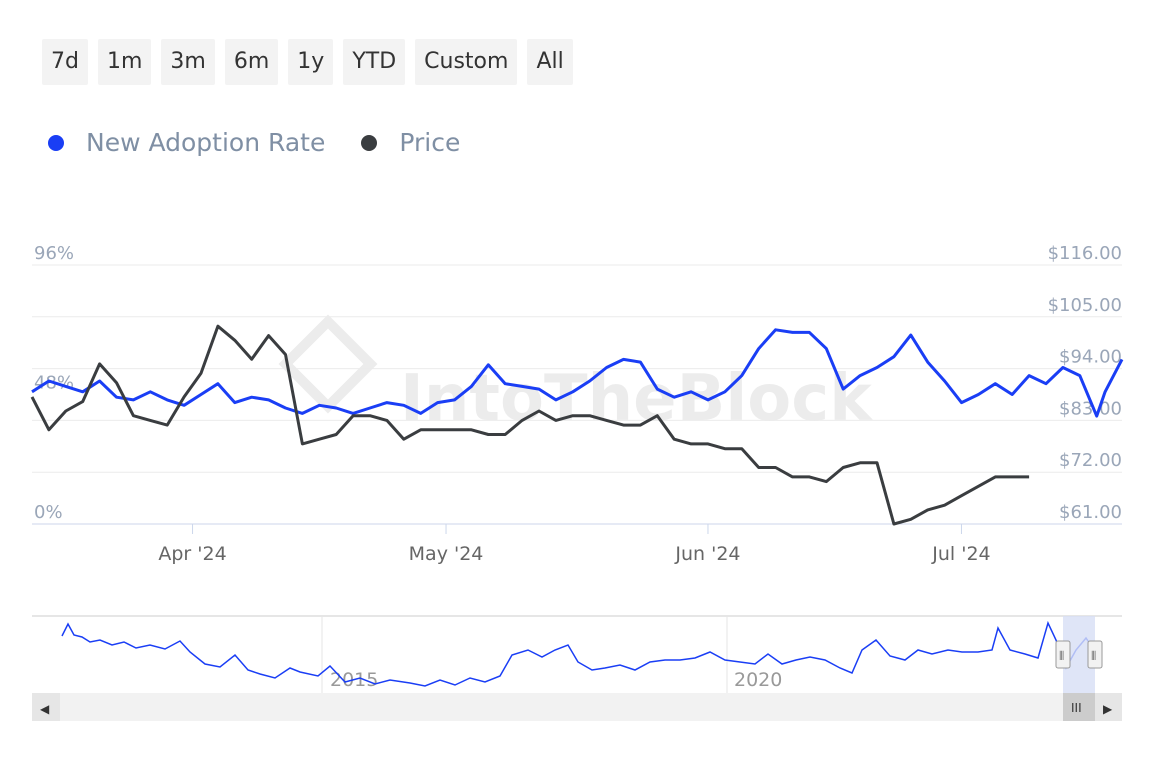 The height and width of the screenshot is (775, 1153). What do you see at coordinates (446, 554) in the screenshot?
I see `x-tick-label: May '24` at bounding box center [446, 554].